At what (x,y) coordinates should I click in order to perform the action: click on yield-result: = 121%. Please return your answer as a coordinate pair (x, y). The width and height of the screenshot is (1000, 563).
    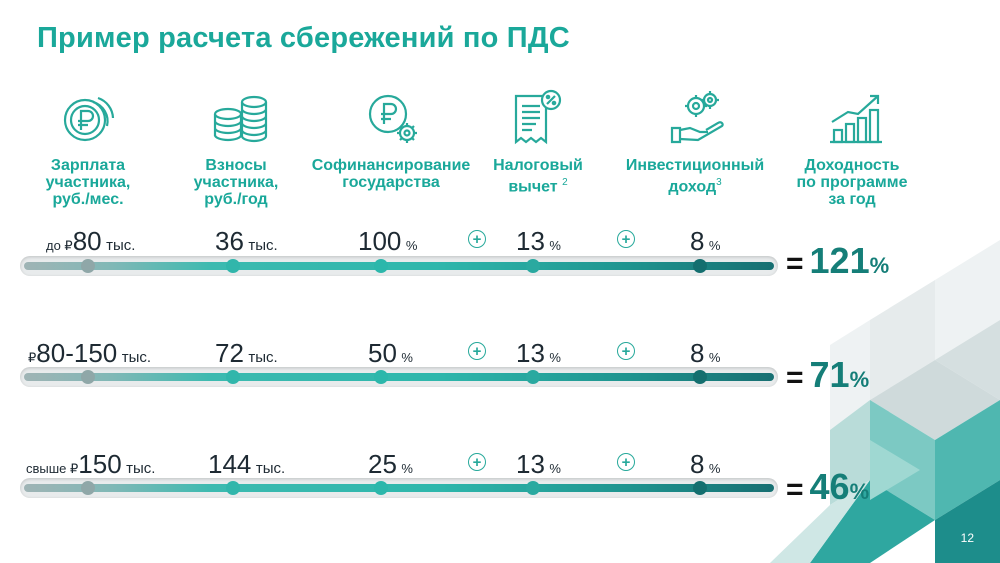
    Looking at the image, I should click on (838, 260).